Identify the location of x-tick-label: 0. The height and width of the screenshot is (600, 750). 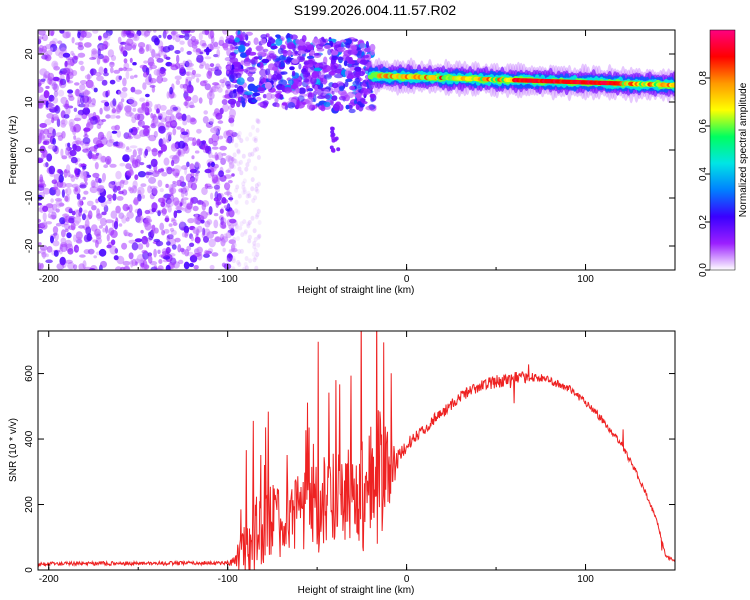
(407, 579).